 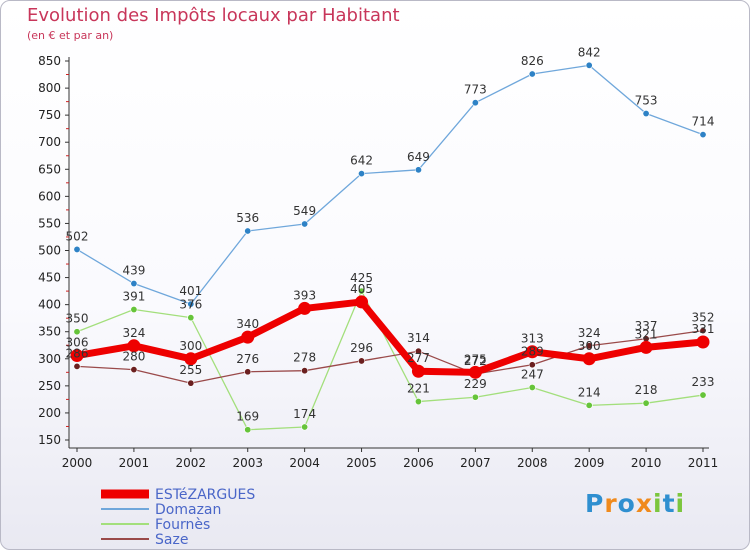 I want to click on data-label: 289, so click(x=532, y=352).